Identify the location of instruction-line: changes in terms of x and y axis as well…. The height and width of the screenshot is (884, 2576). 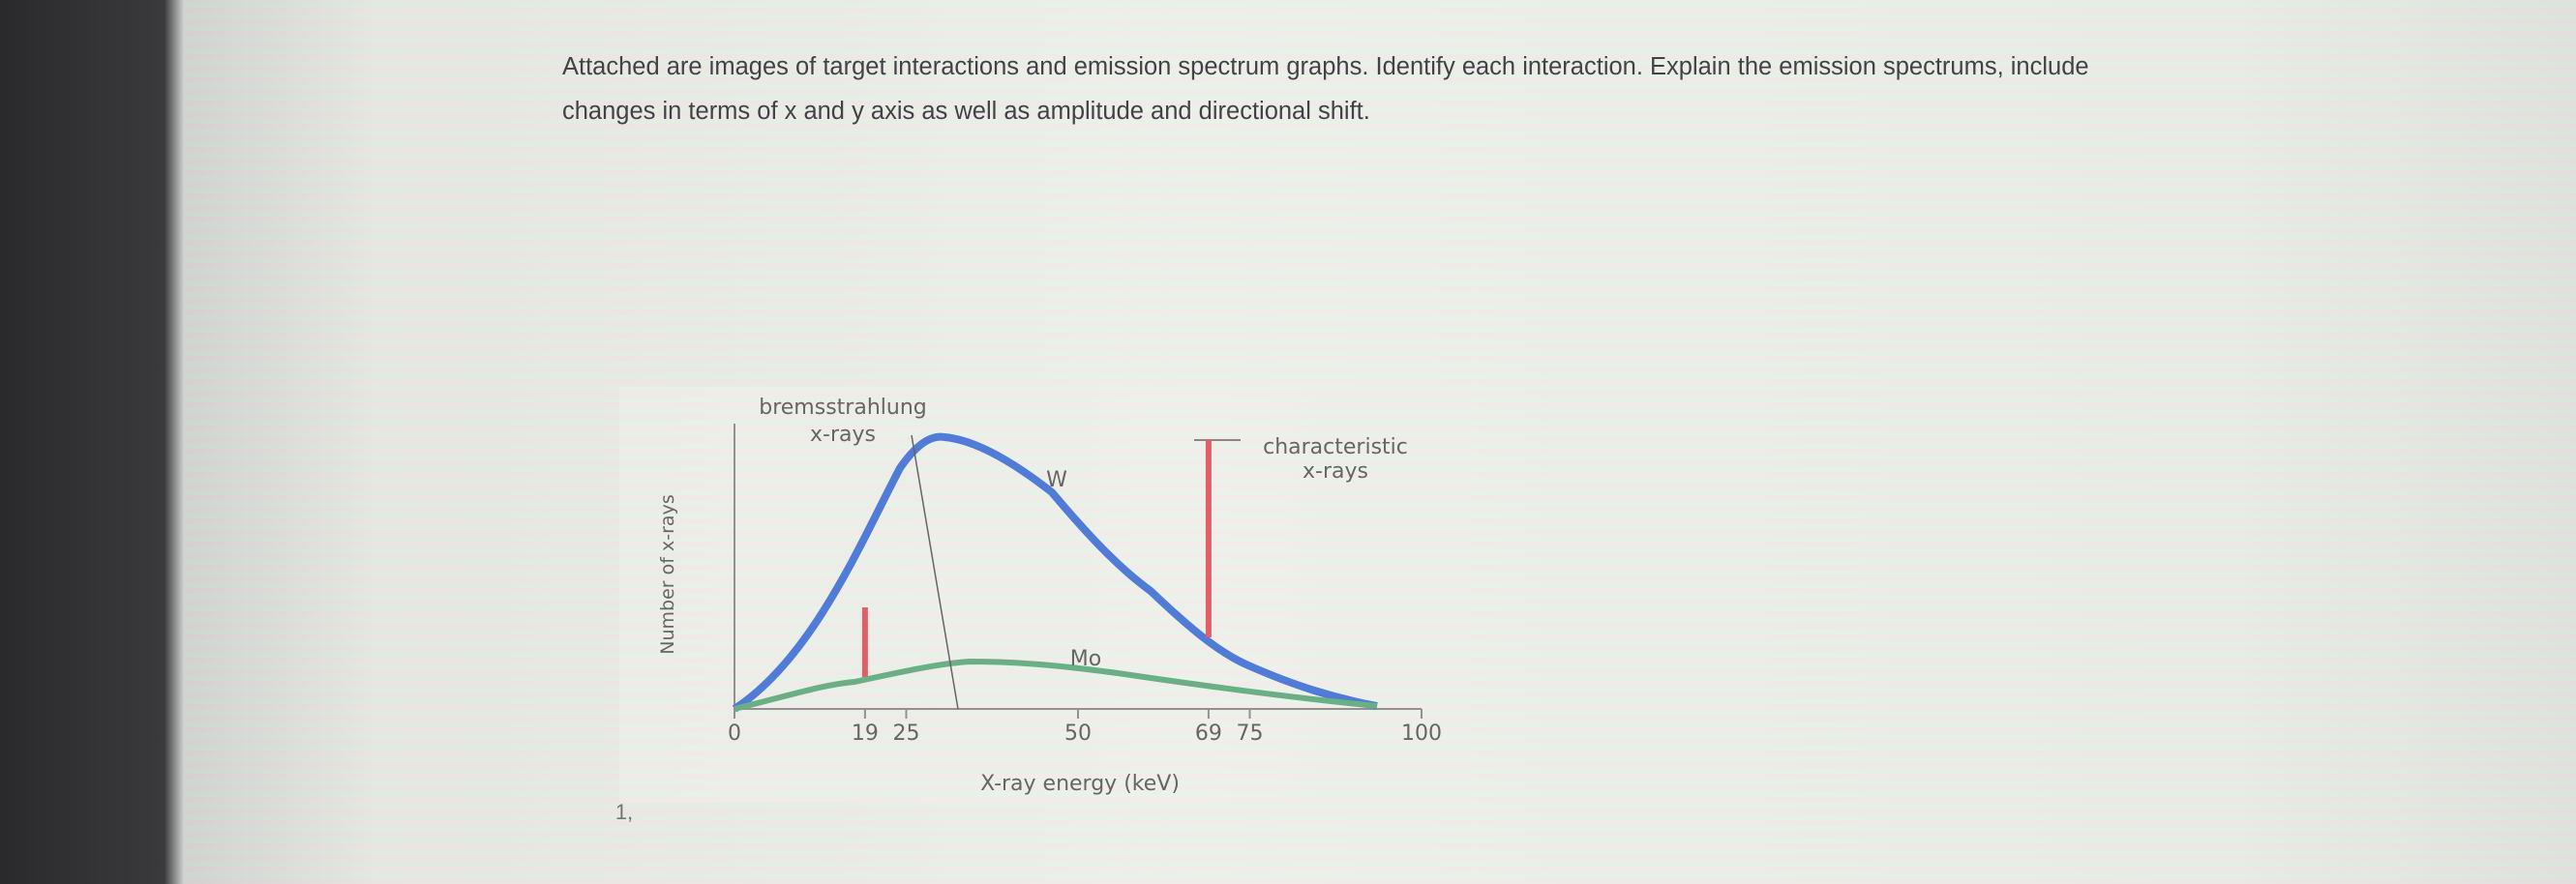
(966, 112).